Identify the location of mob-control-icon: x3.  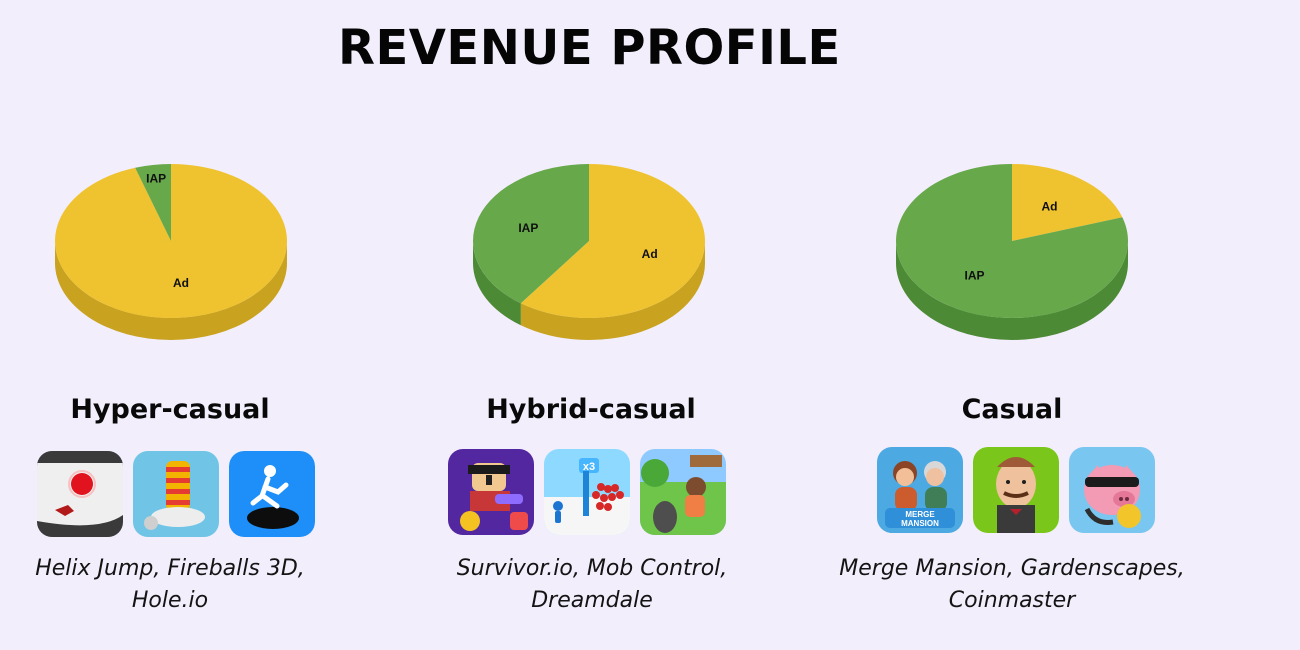
(587, 492).